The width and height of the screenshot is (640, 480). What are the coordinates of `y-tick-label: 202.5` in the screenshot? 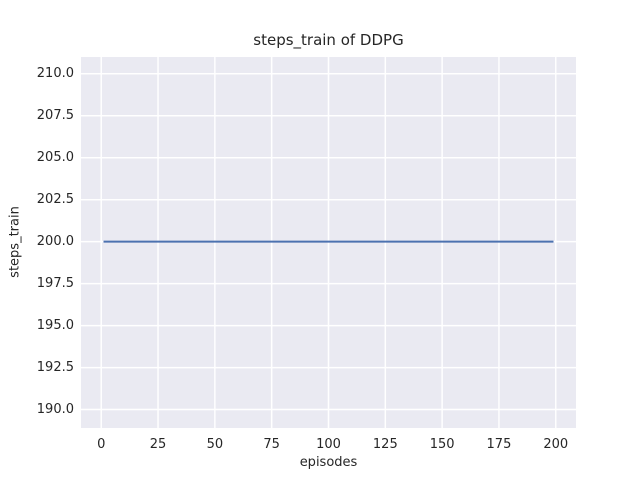 It's located at (55, 200).